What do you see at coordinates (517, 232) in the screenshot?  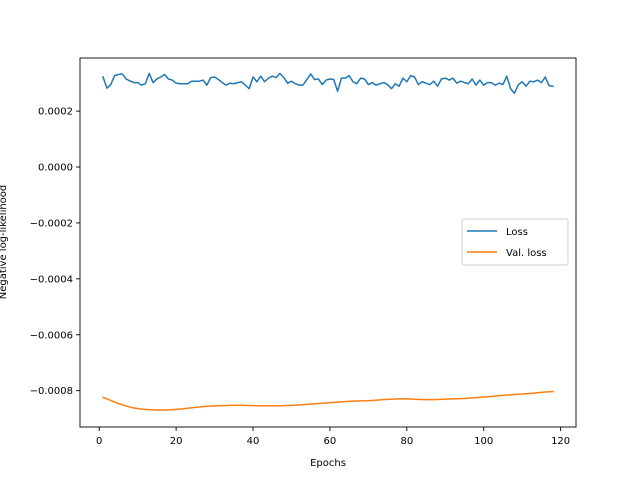 I see `legend-label-loss: Loss` at bounding box center [517, 232].